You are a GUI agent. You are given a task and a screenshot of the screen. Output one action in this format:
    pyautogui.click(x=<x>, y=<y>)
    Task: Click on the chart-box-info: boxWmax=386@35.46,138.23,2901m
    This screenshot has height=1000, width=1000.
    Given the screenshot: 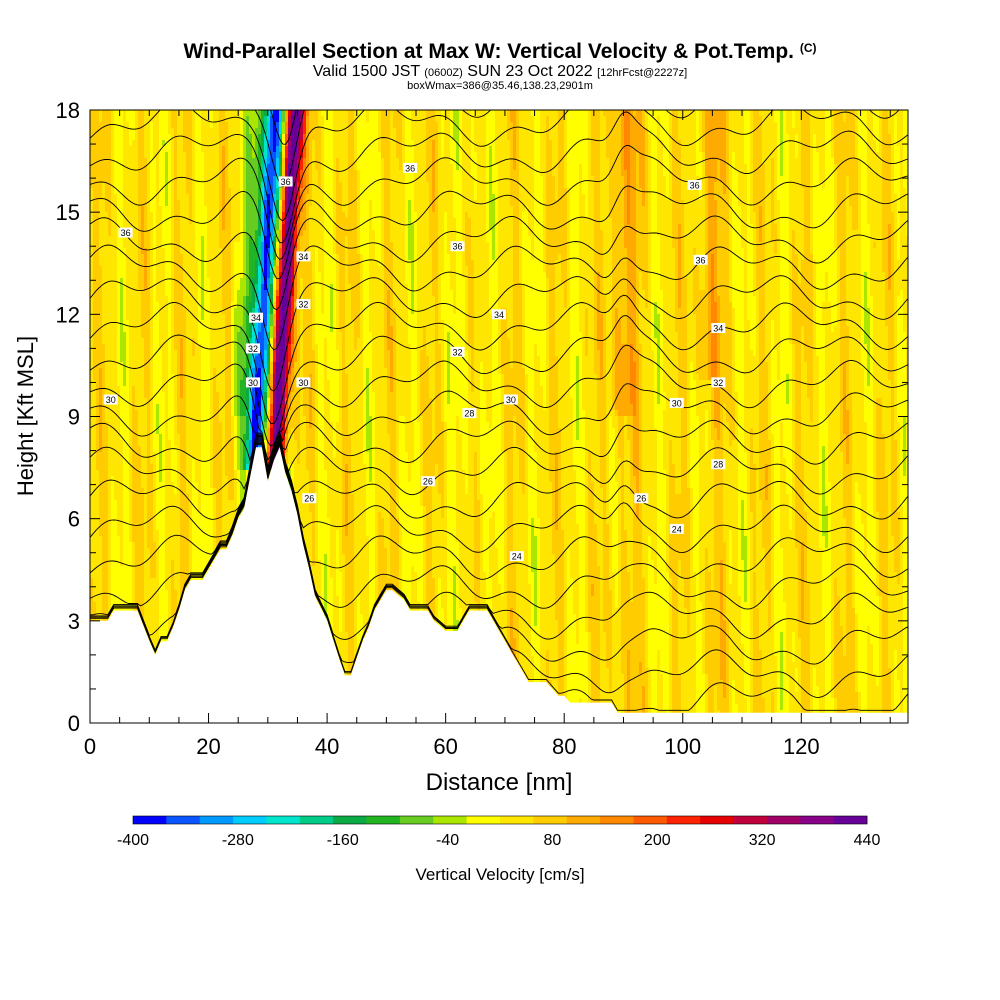 What is the action you would take?
    pyautogui.click(x=500, y=86)
    